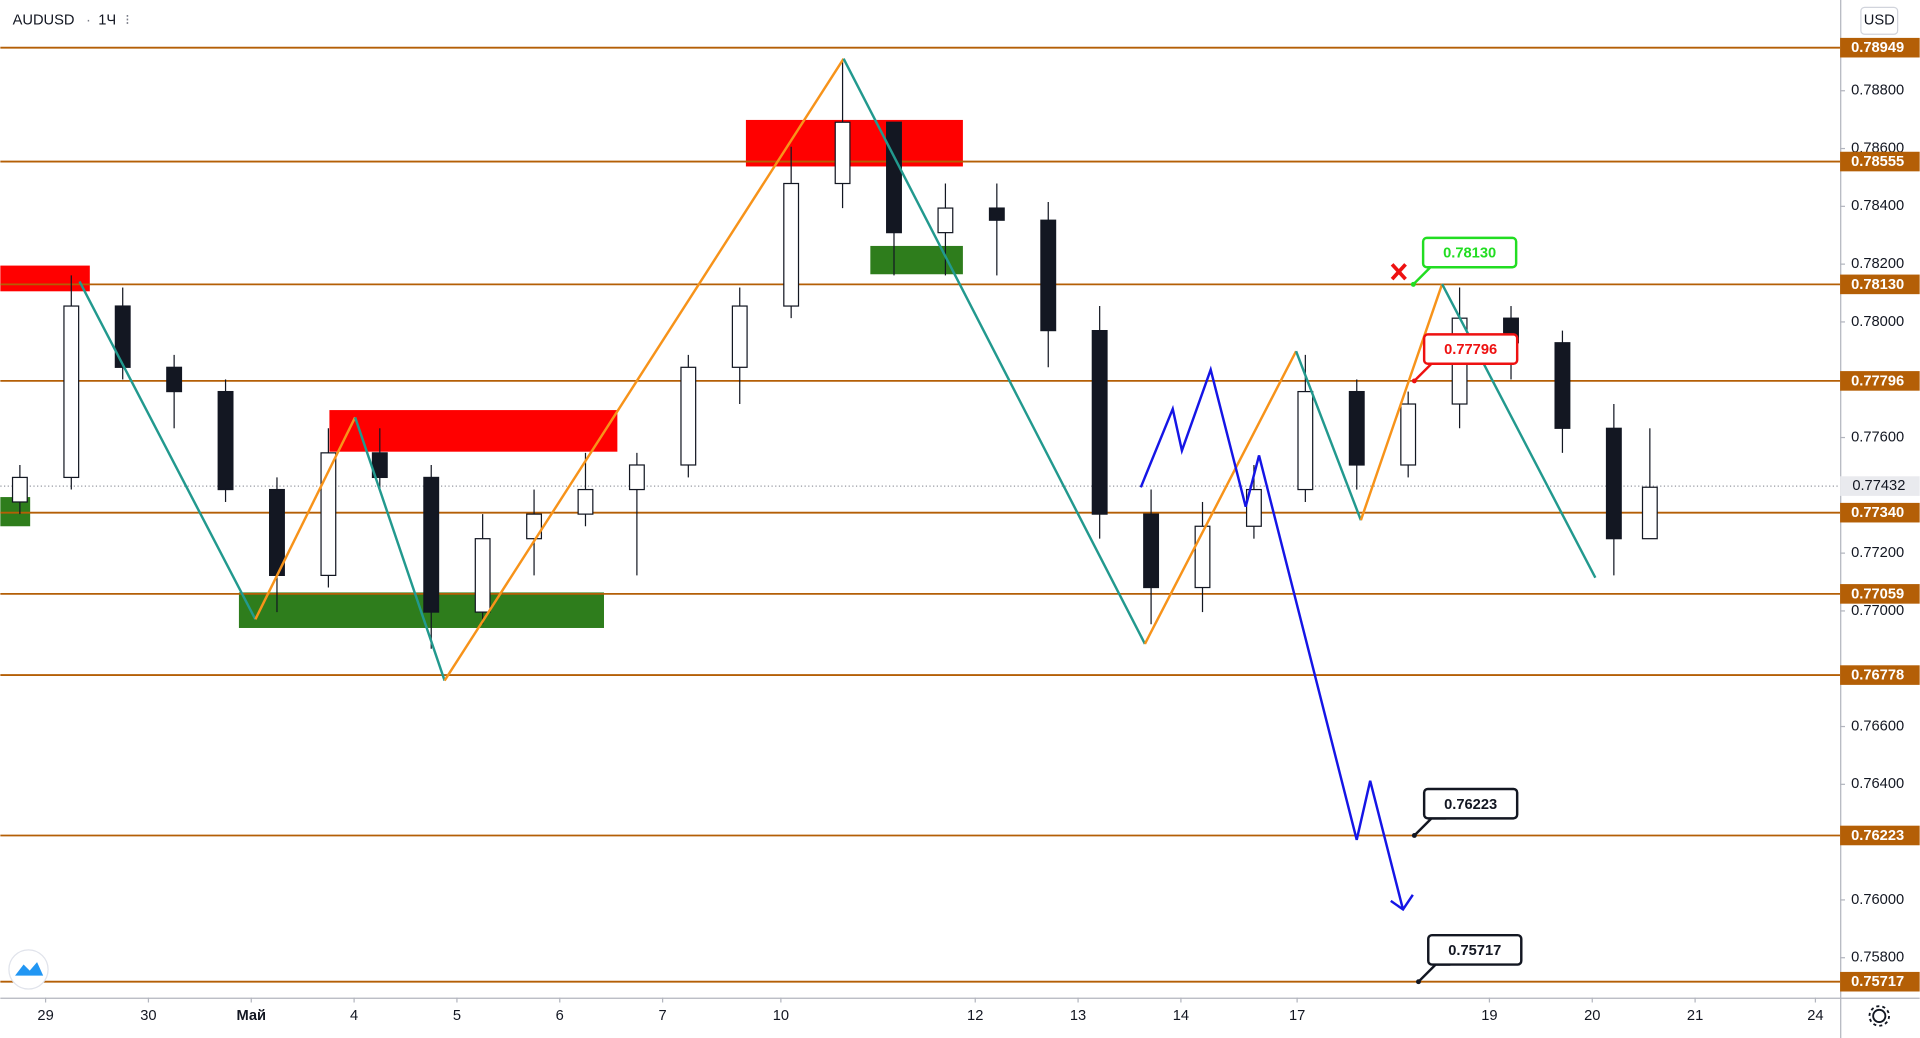 The image size is (1920, 1038). Describe the element at coordinates (560, 1016) in the screenshot. I see `x-tick-label: 6` at that location.